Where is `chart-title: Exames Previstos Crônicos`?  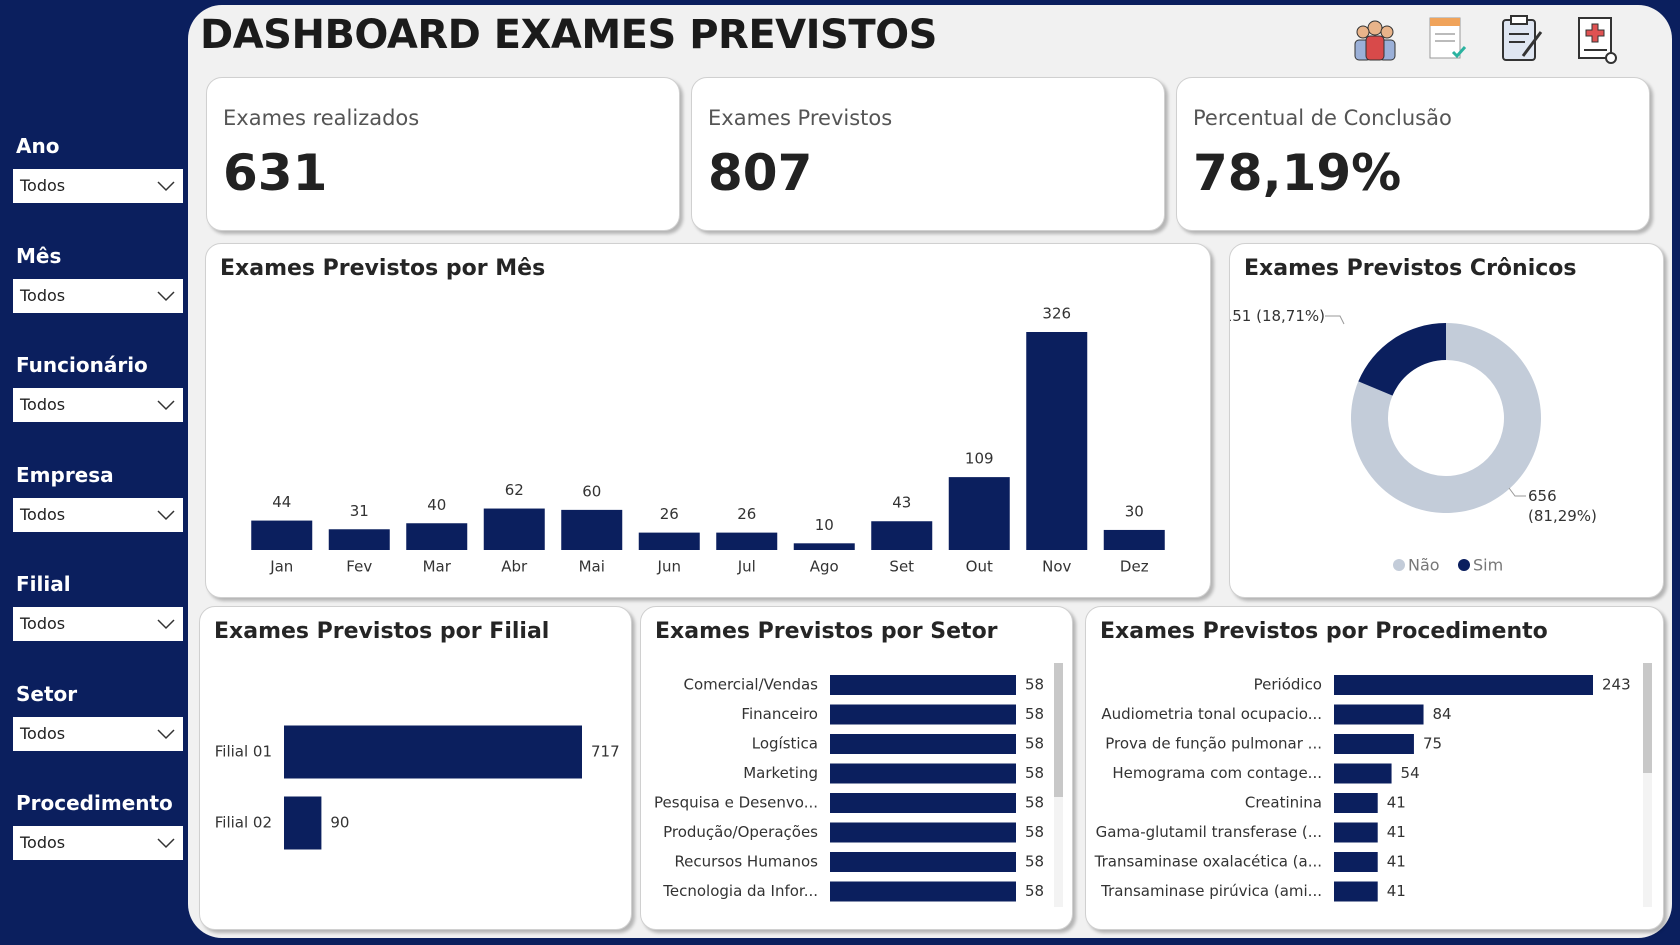
chart-title: Exames Previstos Crônicos is located at coordinates (1410, 268).